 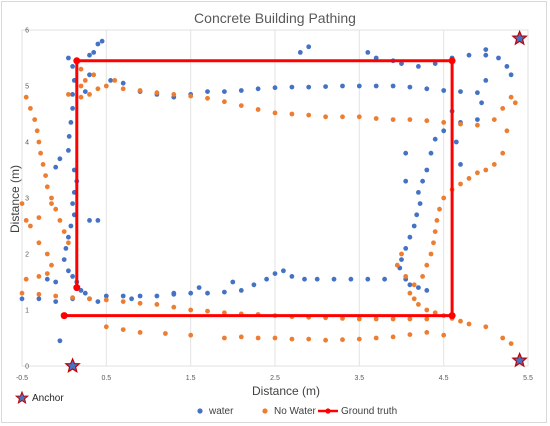 What do you see at coordinates (289, 411) in the screenshot?
I see `legend-item-no-water: No Water` at bounding box center [289, 411].